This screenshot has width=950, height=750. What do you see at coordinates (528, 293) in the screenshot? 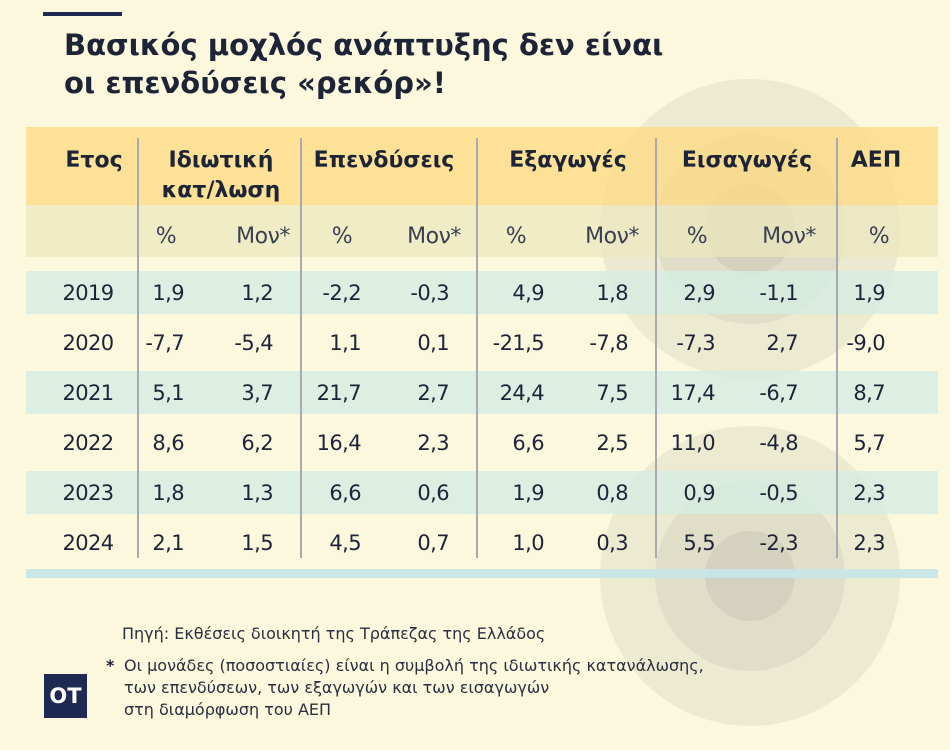
I see `table-cell-exp-pct: 4,9` at bounding box center [528, 293].